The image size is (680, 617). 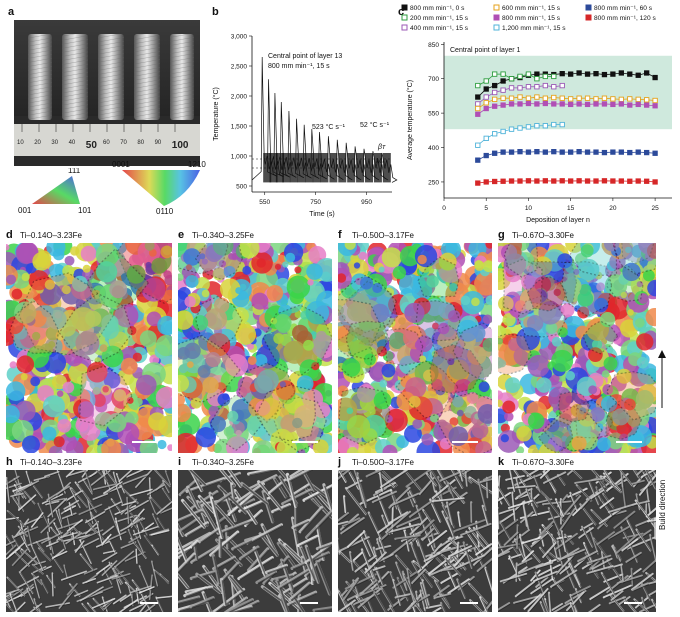 What do you see at coordinates (123, 143) in the screenshot?
I see `ruler-tick-label: 70` at bounding box center [123, 143].